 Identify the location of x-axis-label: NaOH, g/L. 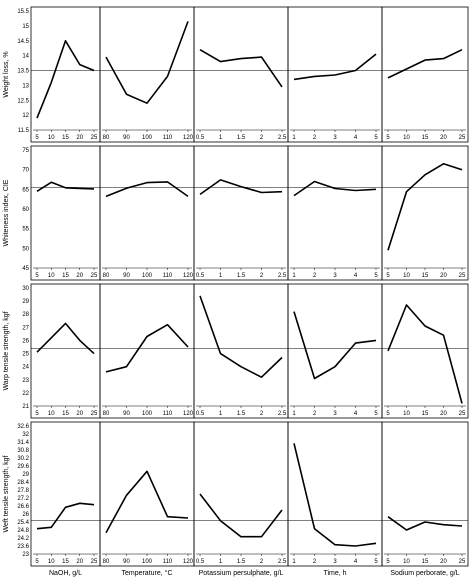
(65, 573).